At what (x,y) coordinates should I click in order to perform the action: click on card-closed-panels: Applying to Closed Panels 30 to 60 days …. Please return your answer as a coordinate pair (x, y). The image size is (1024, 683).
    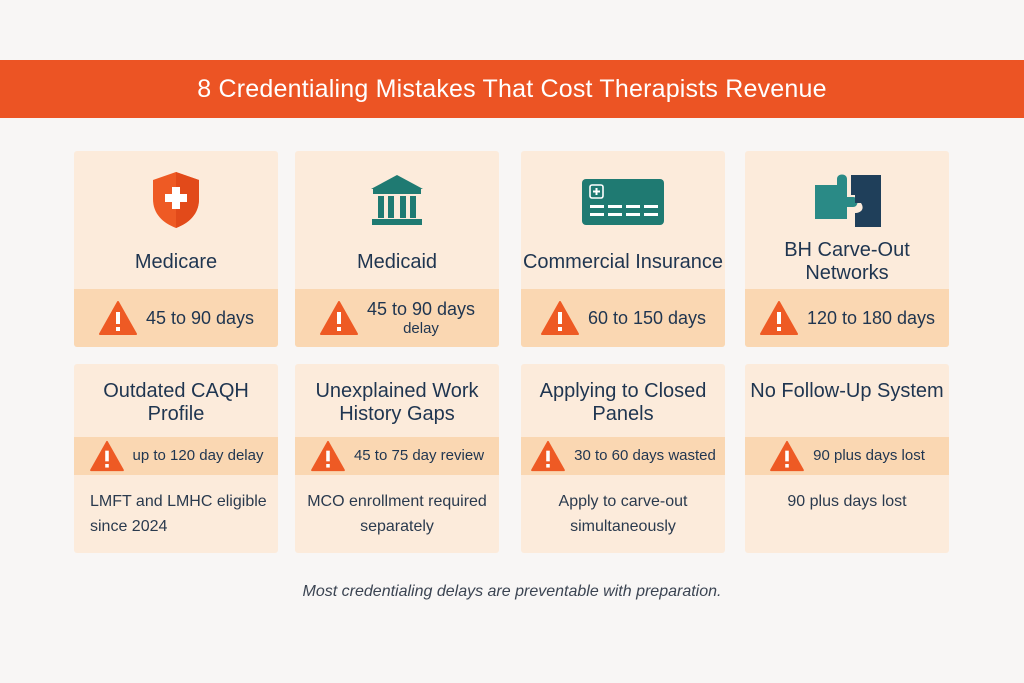
    Looking at the image, I should click on (623, 458).